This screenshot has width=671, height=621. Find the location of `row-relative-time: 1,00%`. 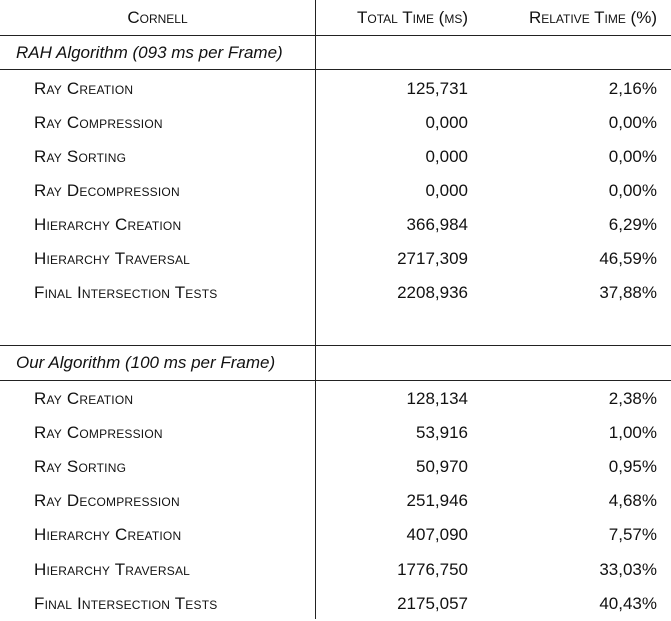

row-relative-time: 1,00% is located at coordinates (632, 432).